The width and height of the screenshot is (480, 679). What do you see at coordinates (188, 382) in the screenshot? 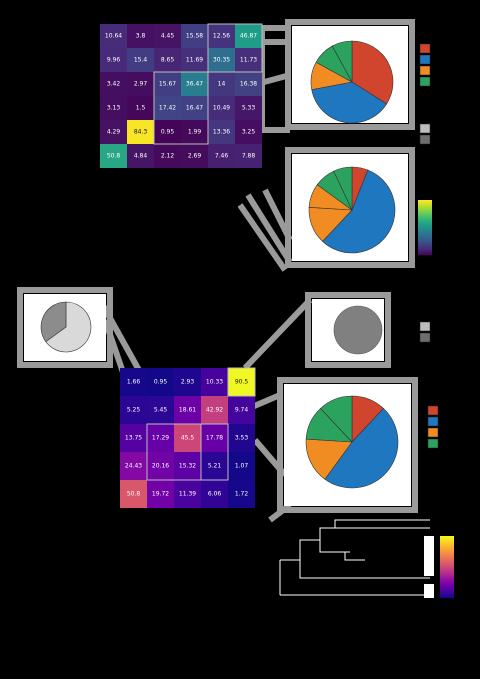
I see `hm2-cell-label: 2.93` at bounding box center [188, 382].